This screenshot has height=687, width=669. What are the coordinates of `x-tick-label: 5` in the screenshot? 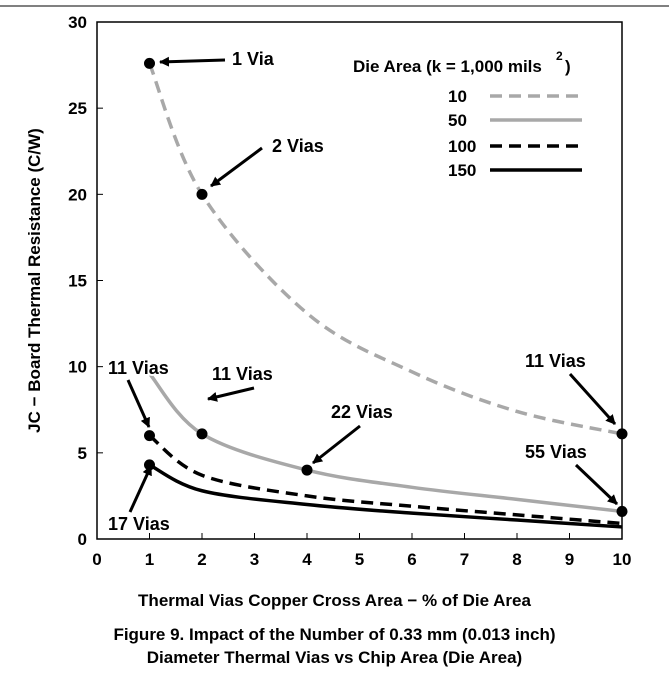 It's located at (359, 559).